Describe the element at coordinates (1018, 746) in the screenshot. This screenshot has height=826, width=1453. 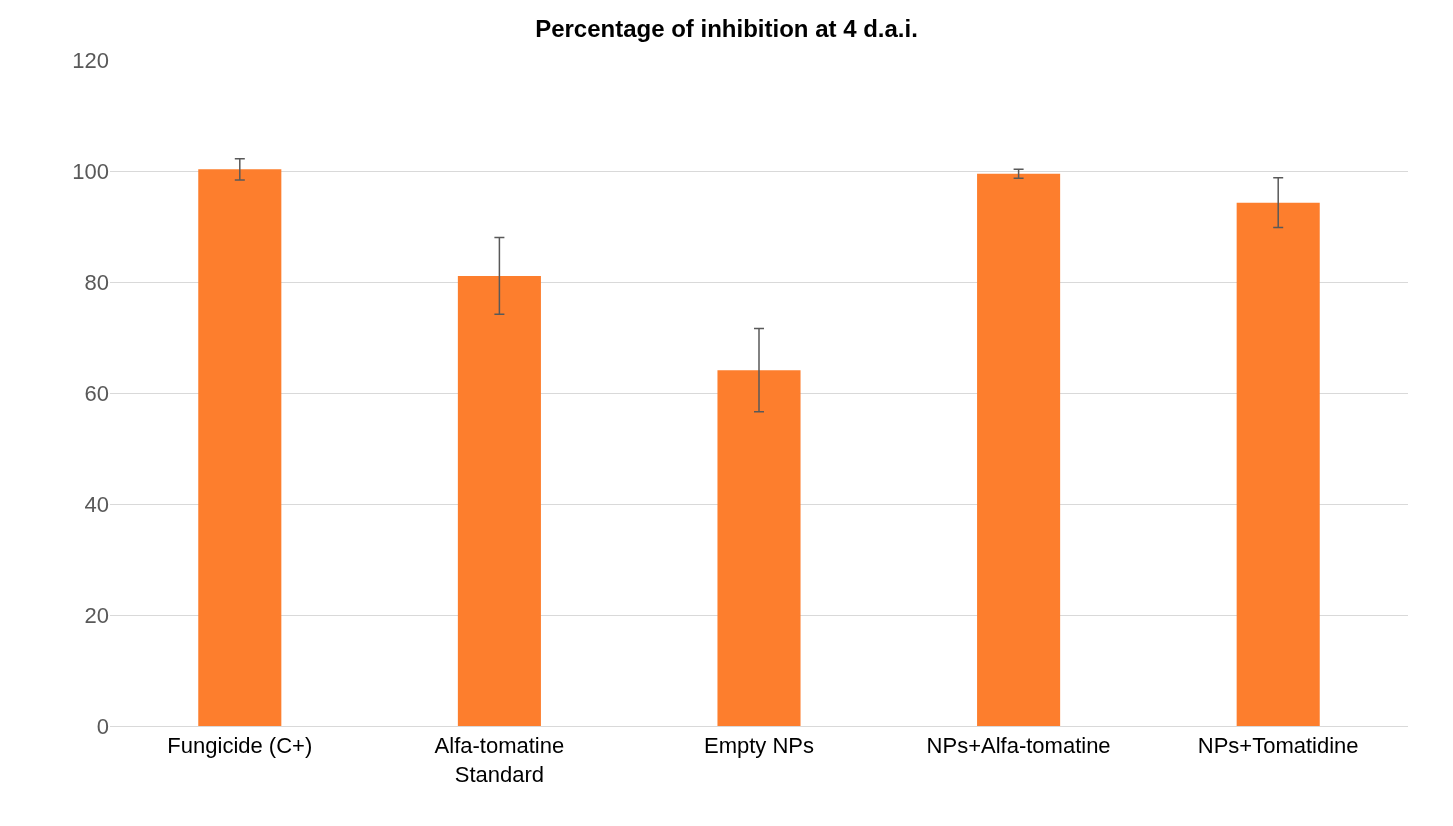
I see `x-tick-label: NPs+Alfa-tomatine` at that location.